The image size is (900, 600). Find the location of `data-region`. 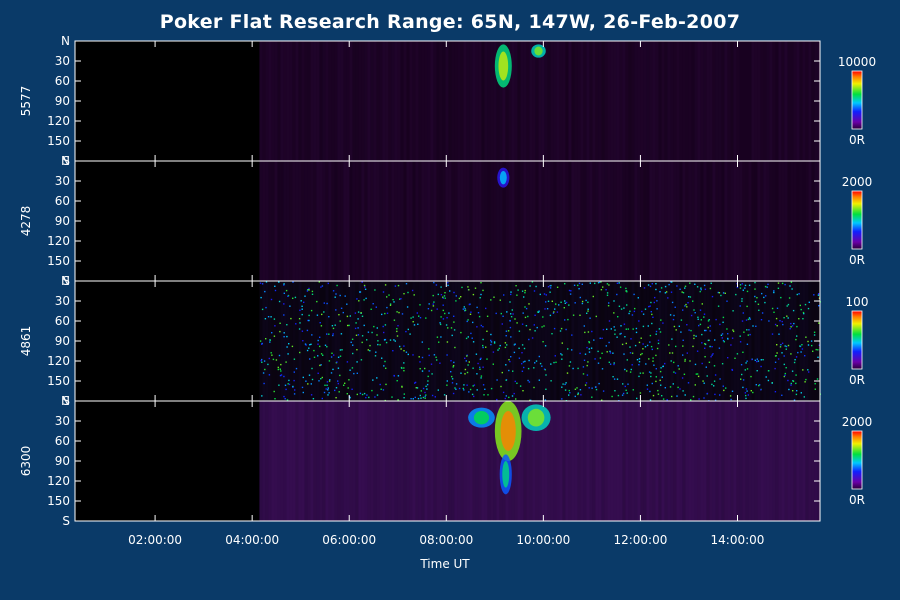

data-region is located at coordinates (540, 221).